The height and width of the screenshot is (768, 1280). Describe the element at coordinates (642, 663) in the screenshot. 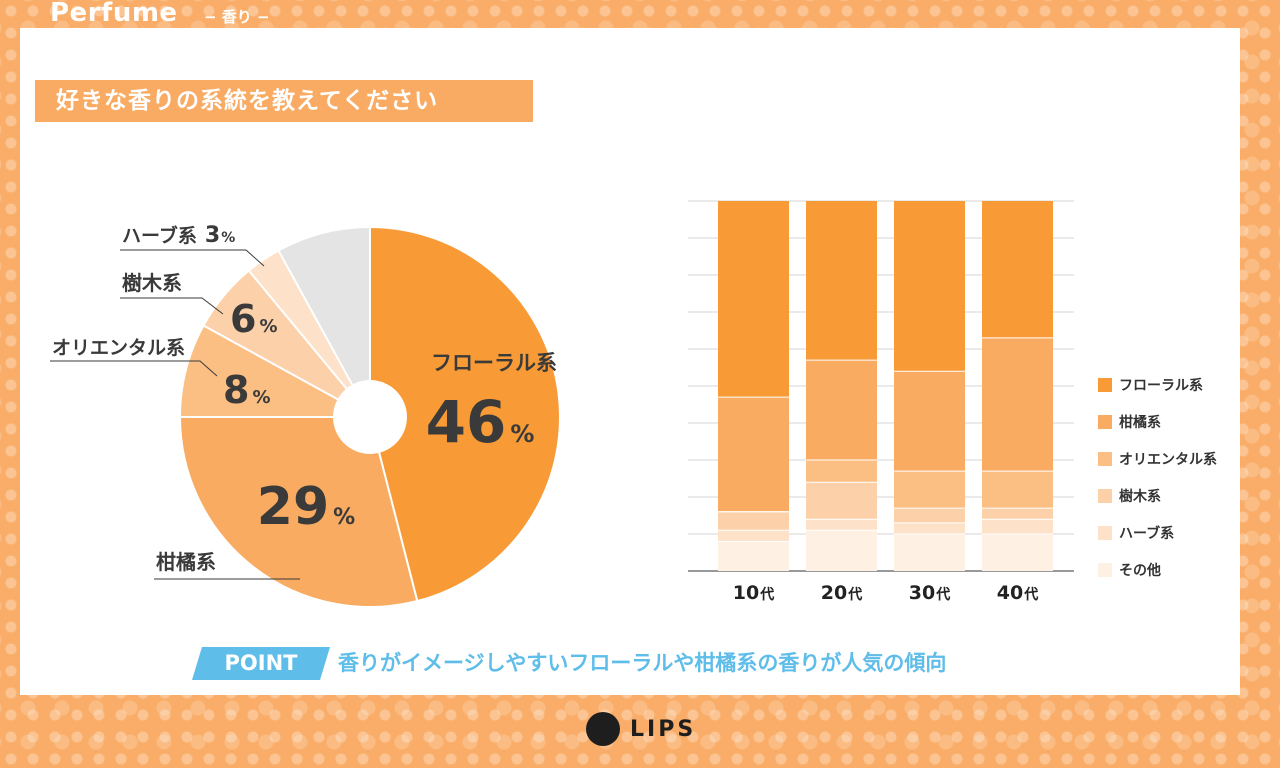

I see `point-text: 香りがイメージしやすいフローラルや柑橘系の香りが人気の傾向` at that location.